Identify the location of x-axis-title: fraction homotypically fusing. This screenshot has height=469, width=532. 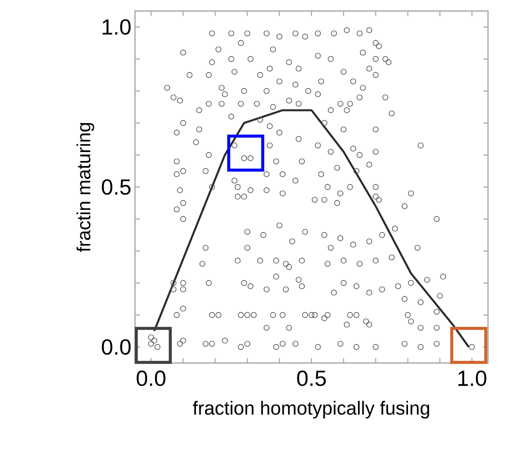
(311, 409).